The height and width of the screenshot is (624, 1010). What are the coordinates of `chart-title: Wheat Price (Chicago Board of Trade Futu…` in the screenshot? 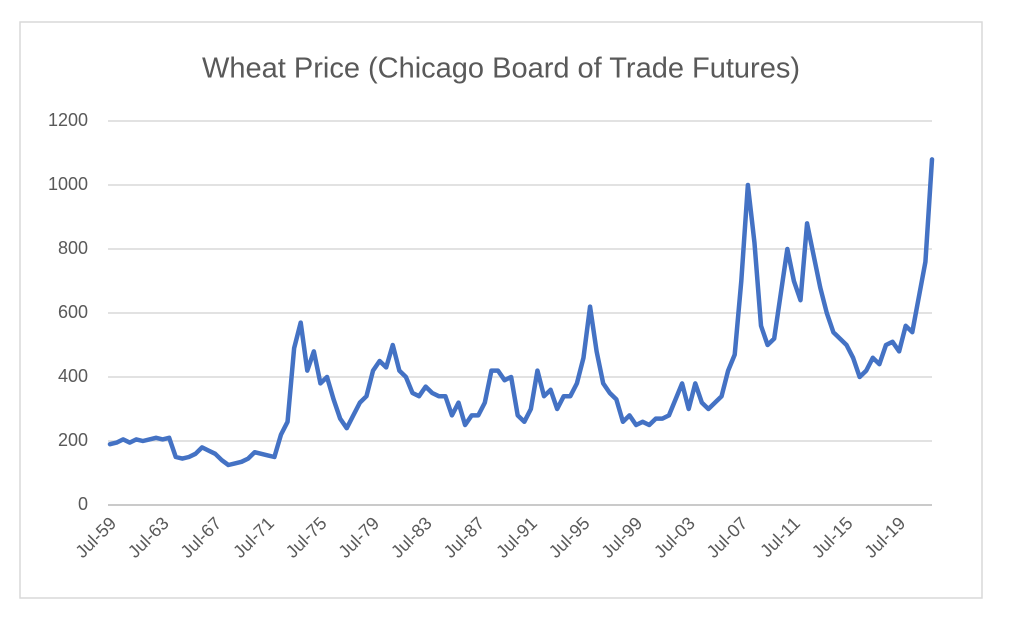 It's located at (501, 69).